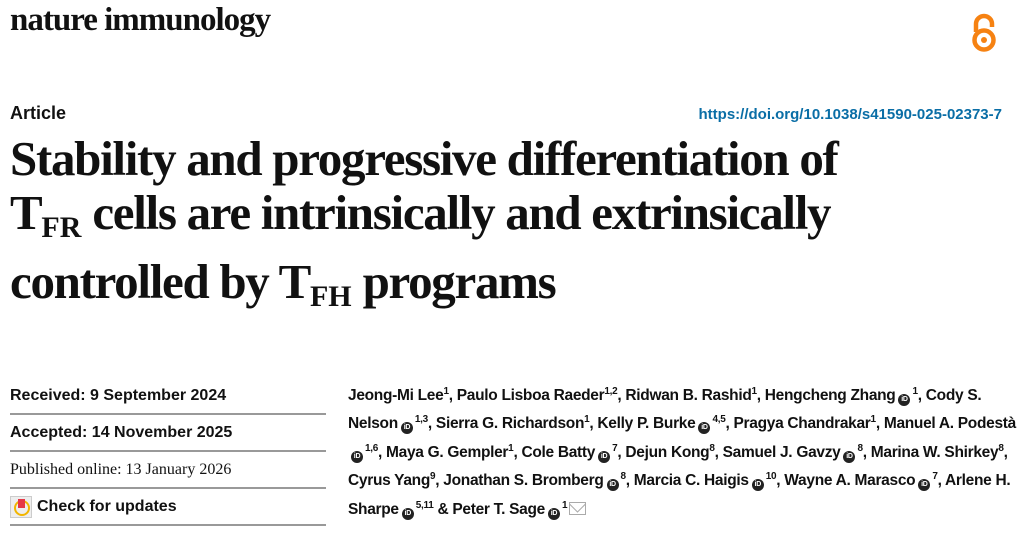  What do you see at coordinates (168, 396) in the screenshot?
I see `received-date: Received: 9 September 2024` at bounding box center [168, 396].